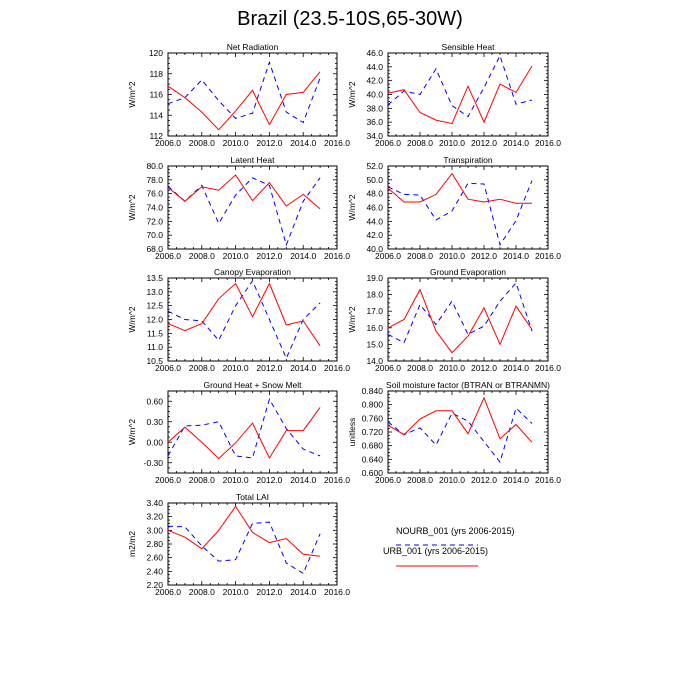 The image size is (700, 700). Describe the element at coordinates (154, 320) in the screenshot. I see `y-tick-label: 12.0` at that location.